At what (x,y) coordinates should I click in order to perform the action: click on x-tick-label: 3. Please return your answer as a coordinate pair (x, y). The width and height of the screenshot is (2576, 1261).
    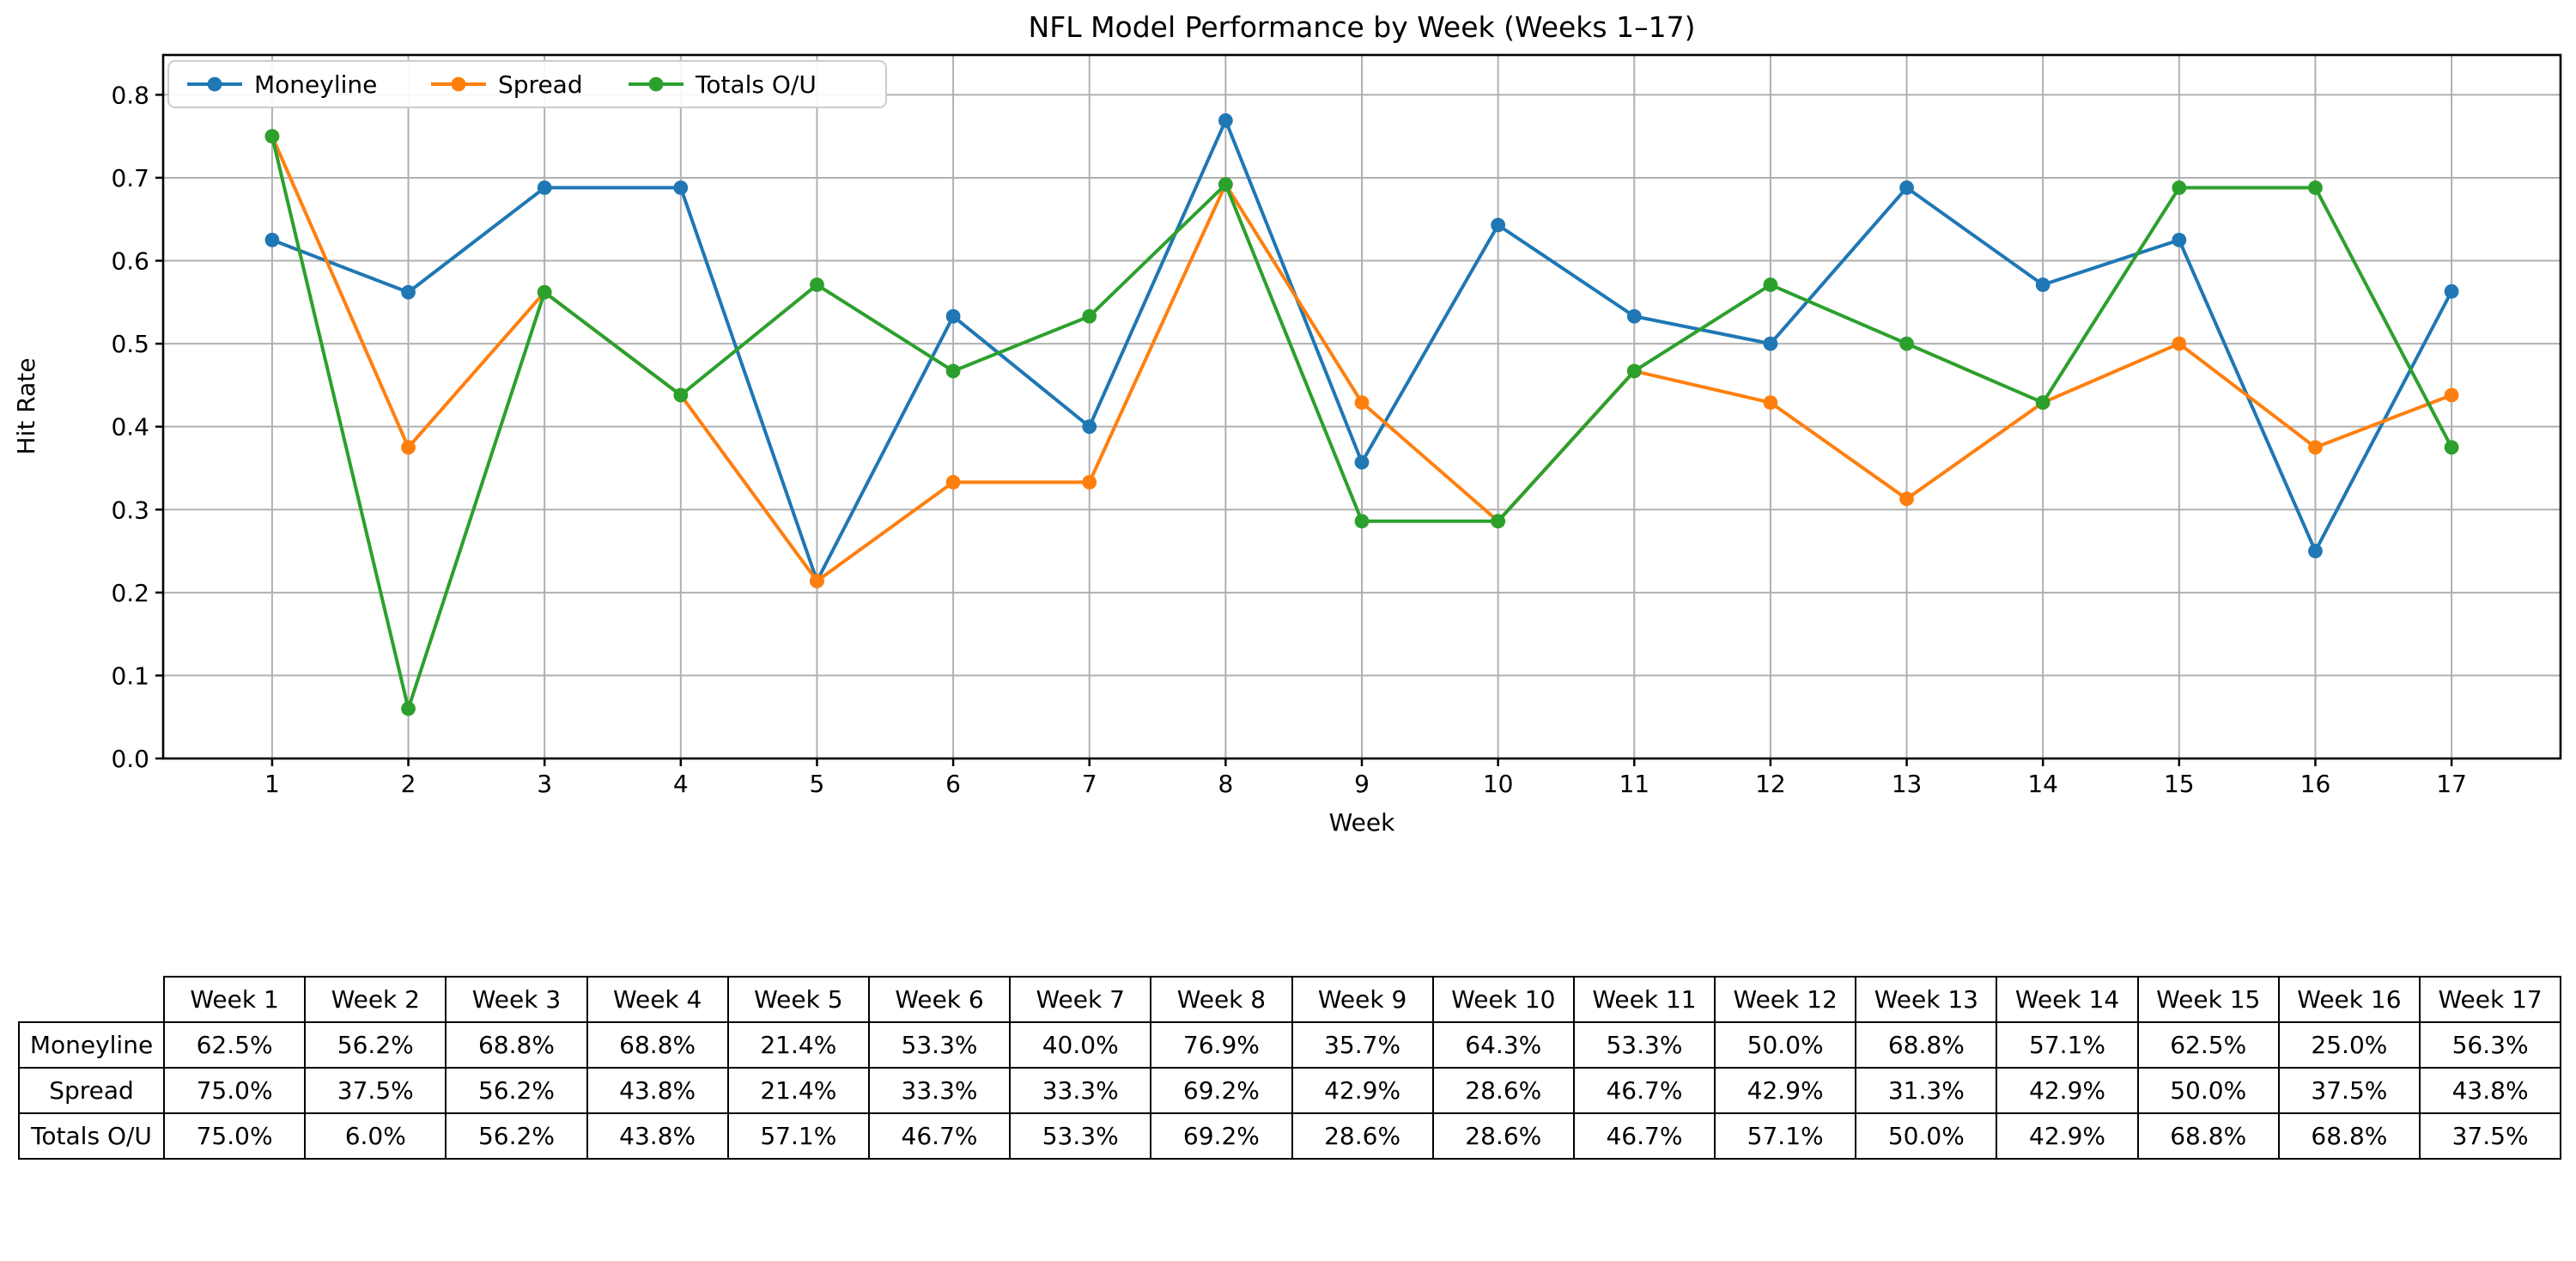
    Looking at the image, I should click on (544, 784).